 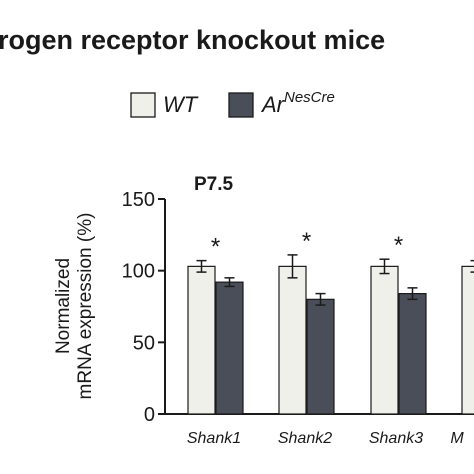 I want to click on legend-swatch-wt, so click(x=143, y=105).